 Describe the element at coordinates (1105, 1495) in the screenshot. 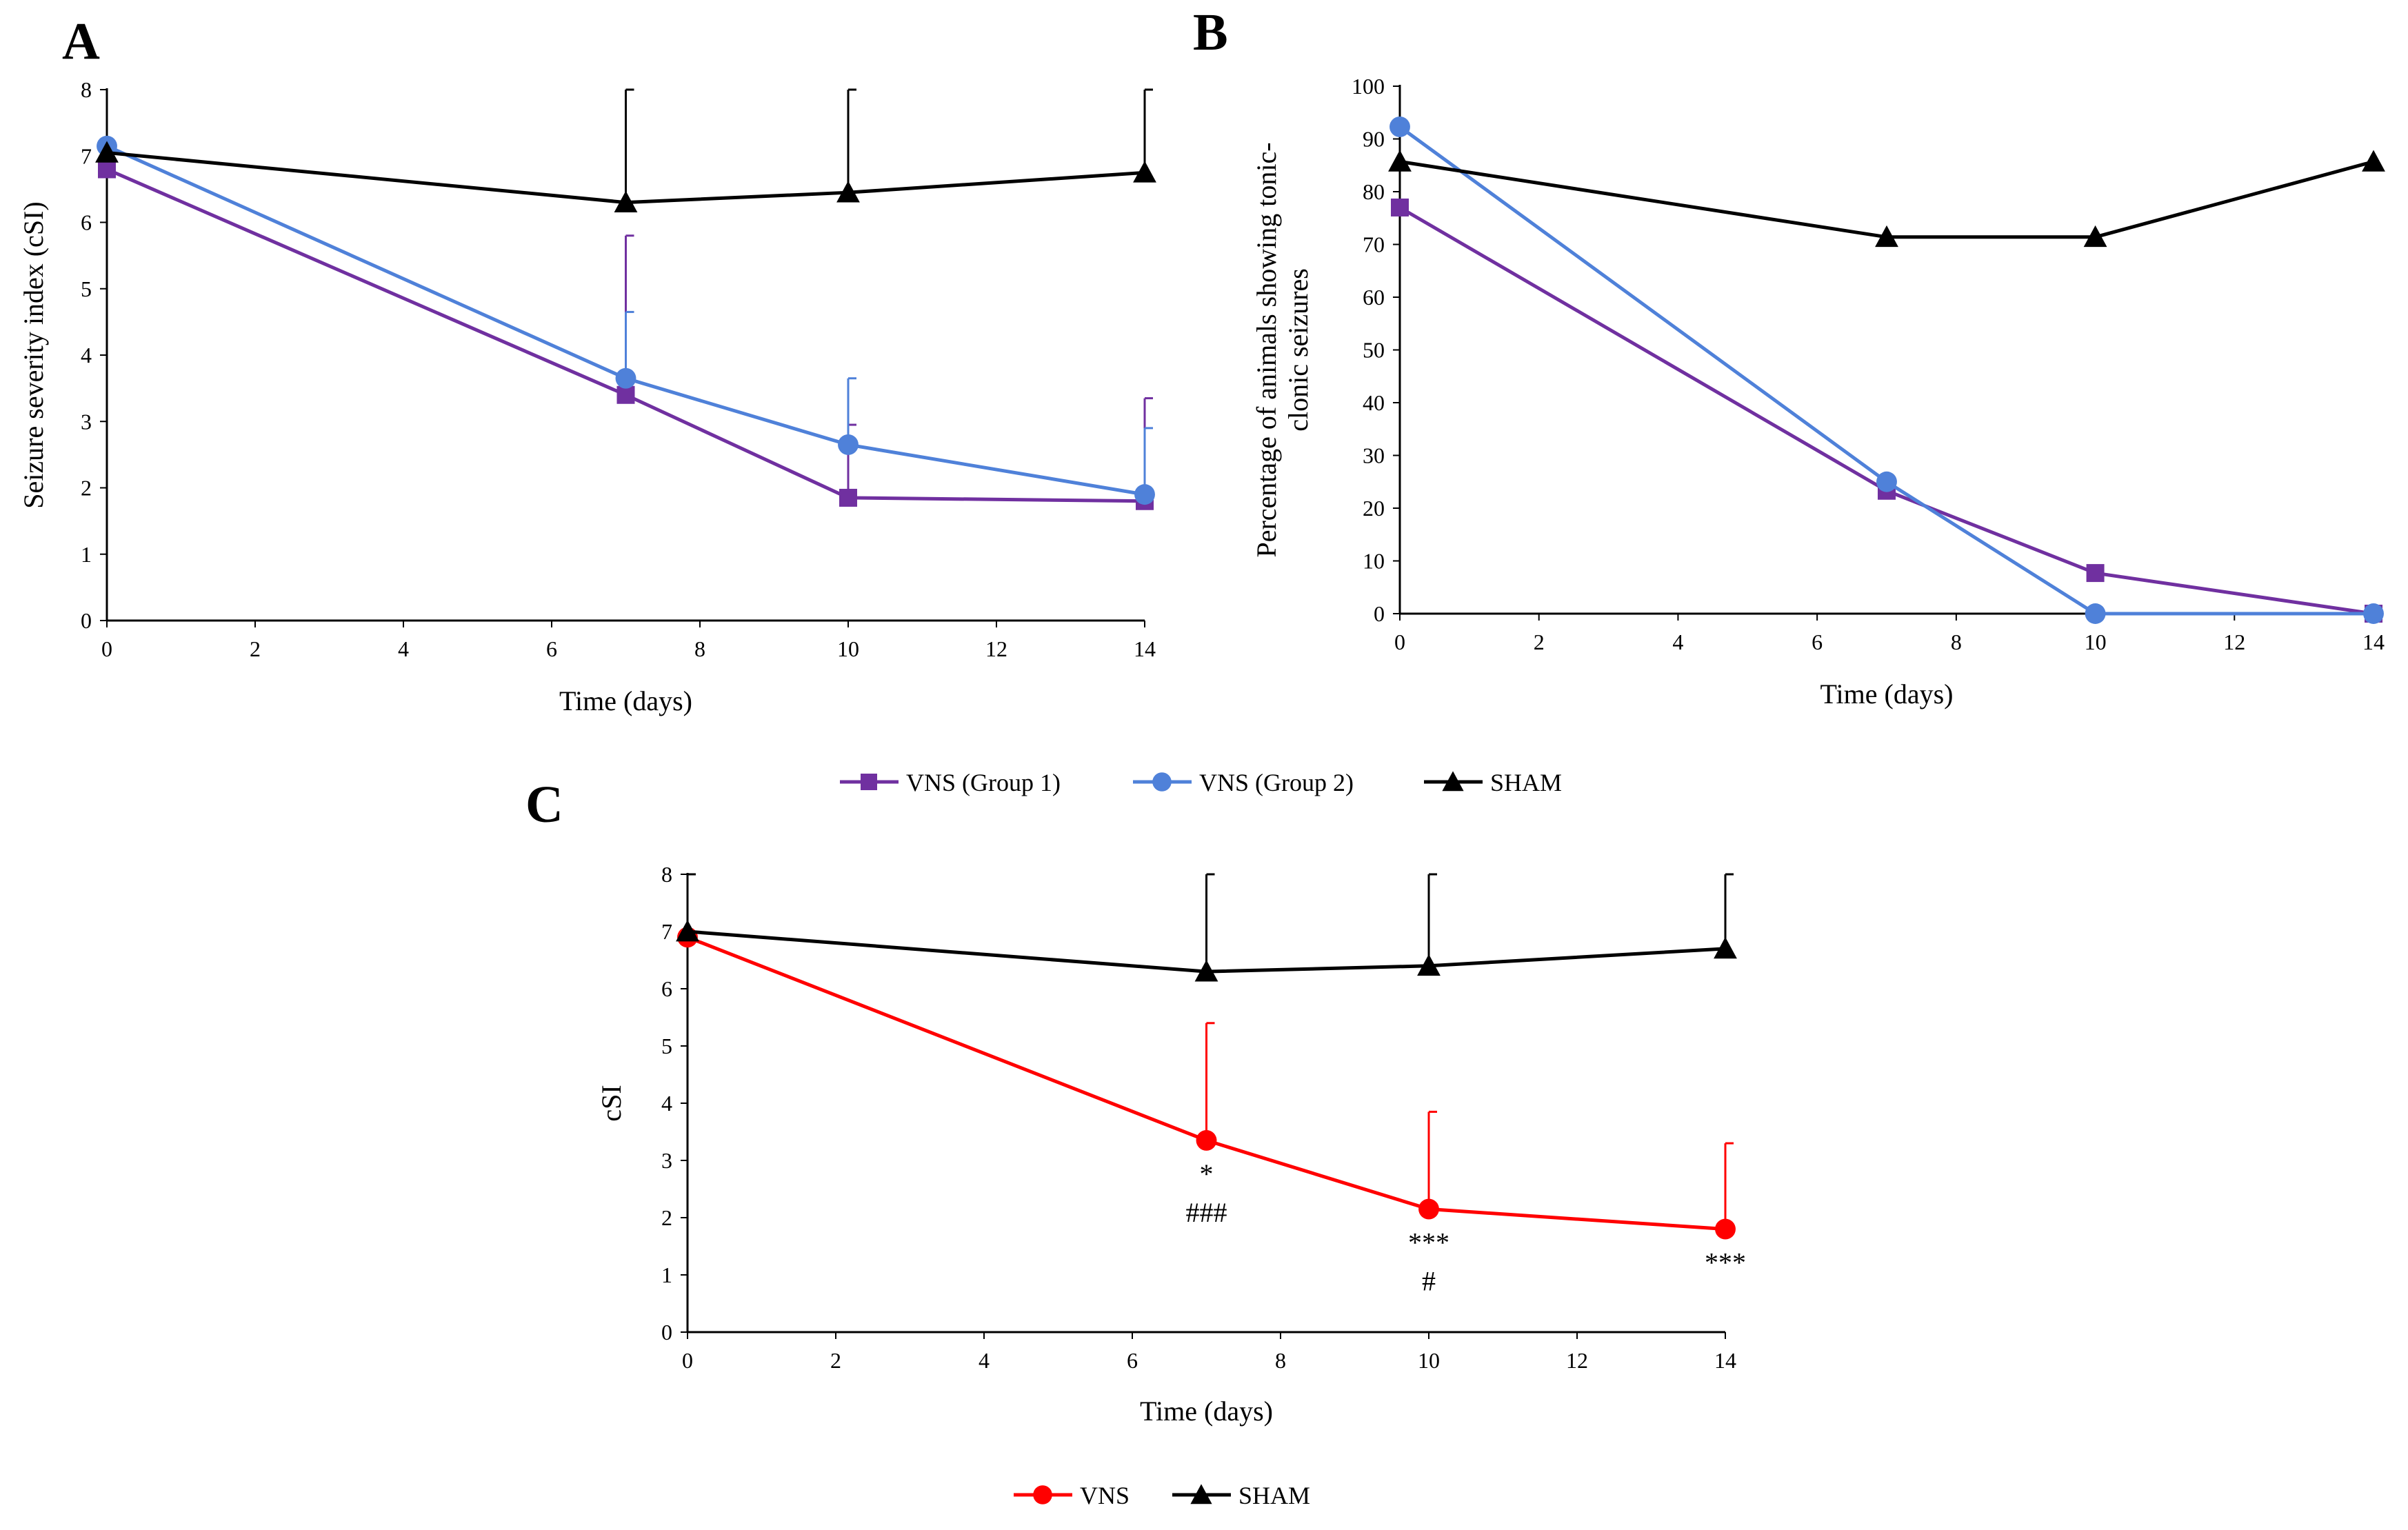

I see `legend-label: VNS` at that location.